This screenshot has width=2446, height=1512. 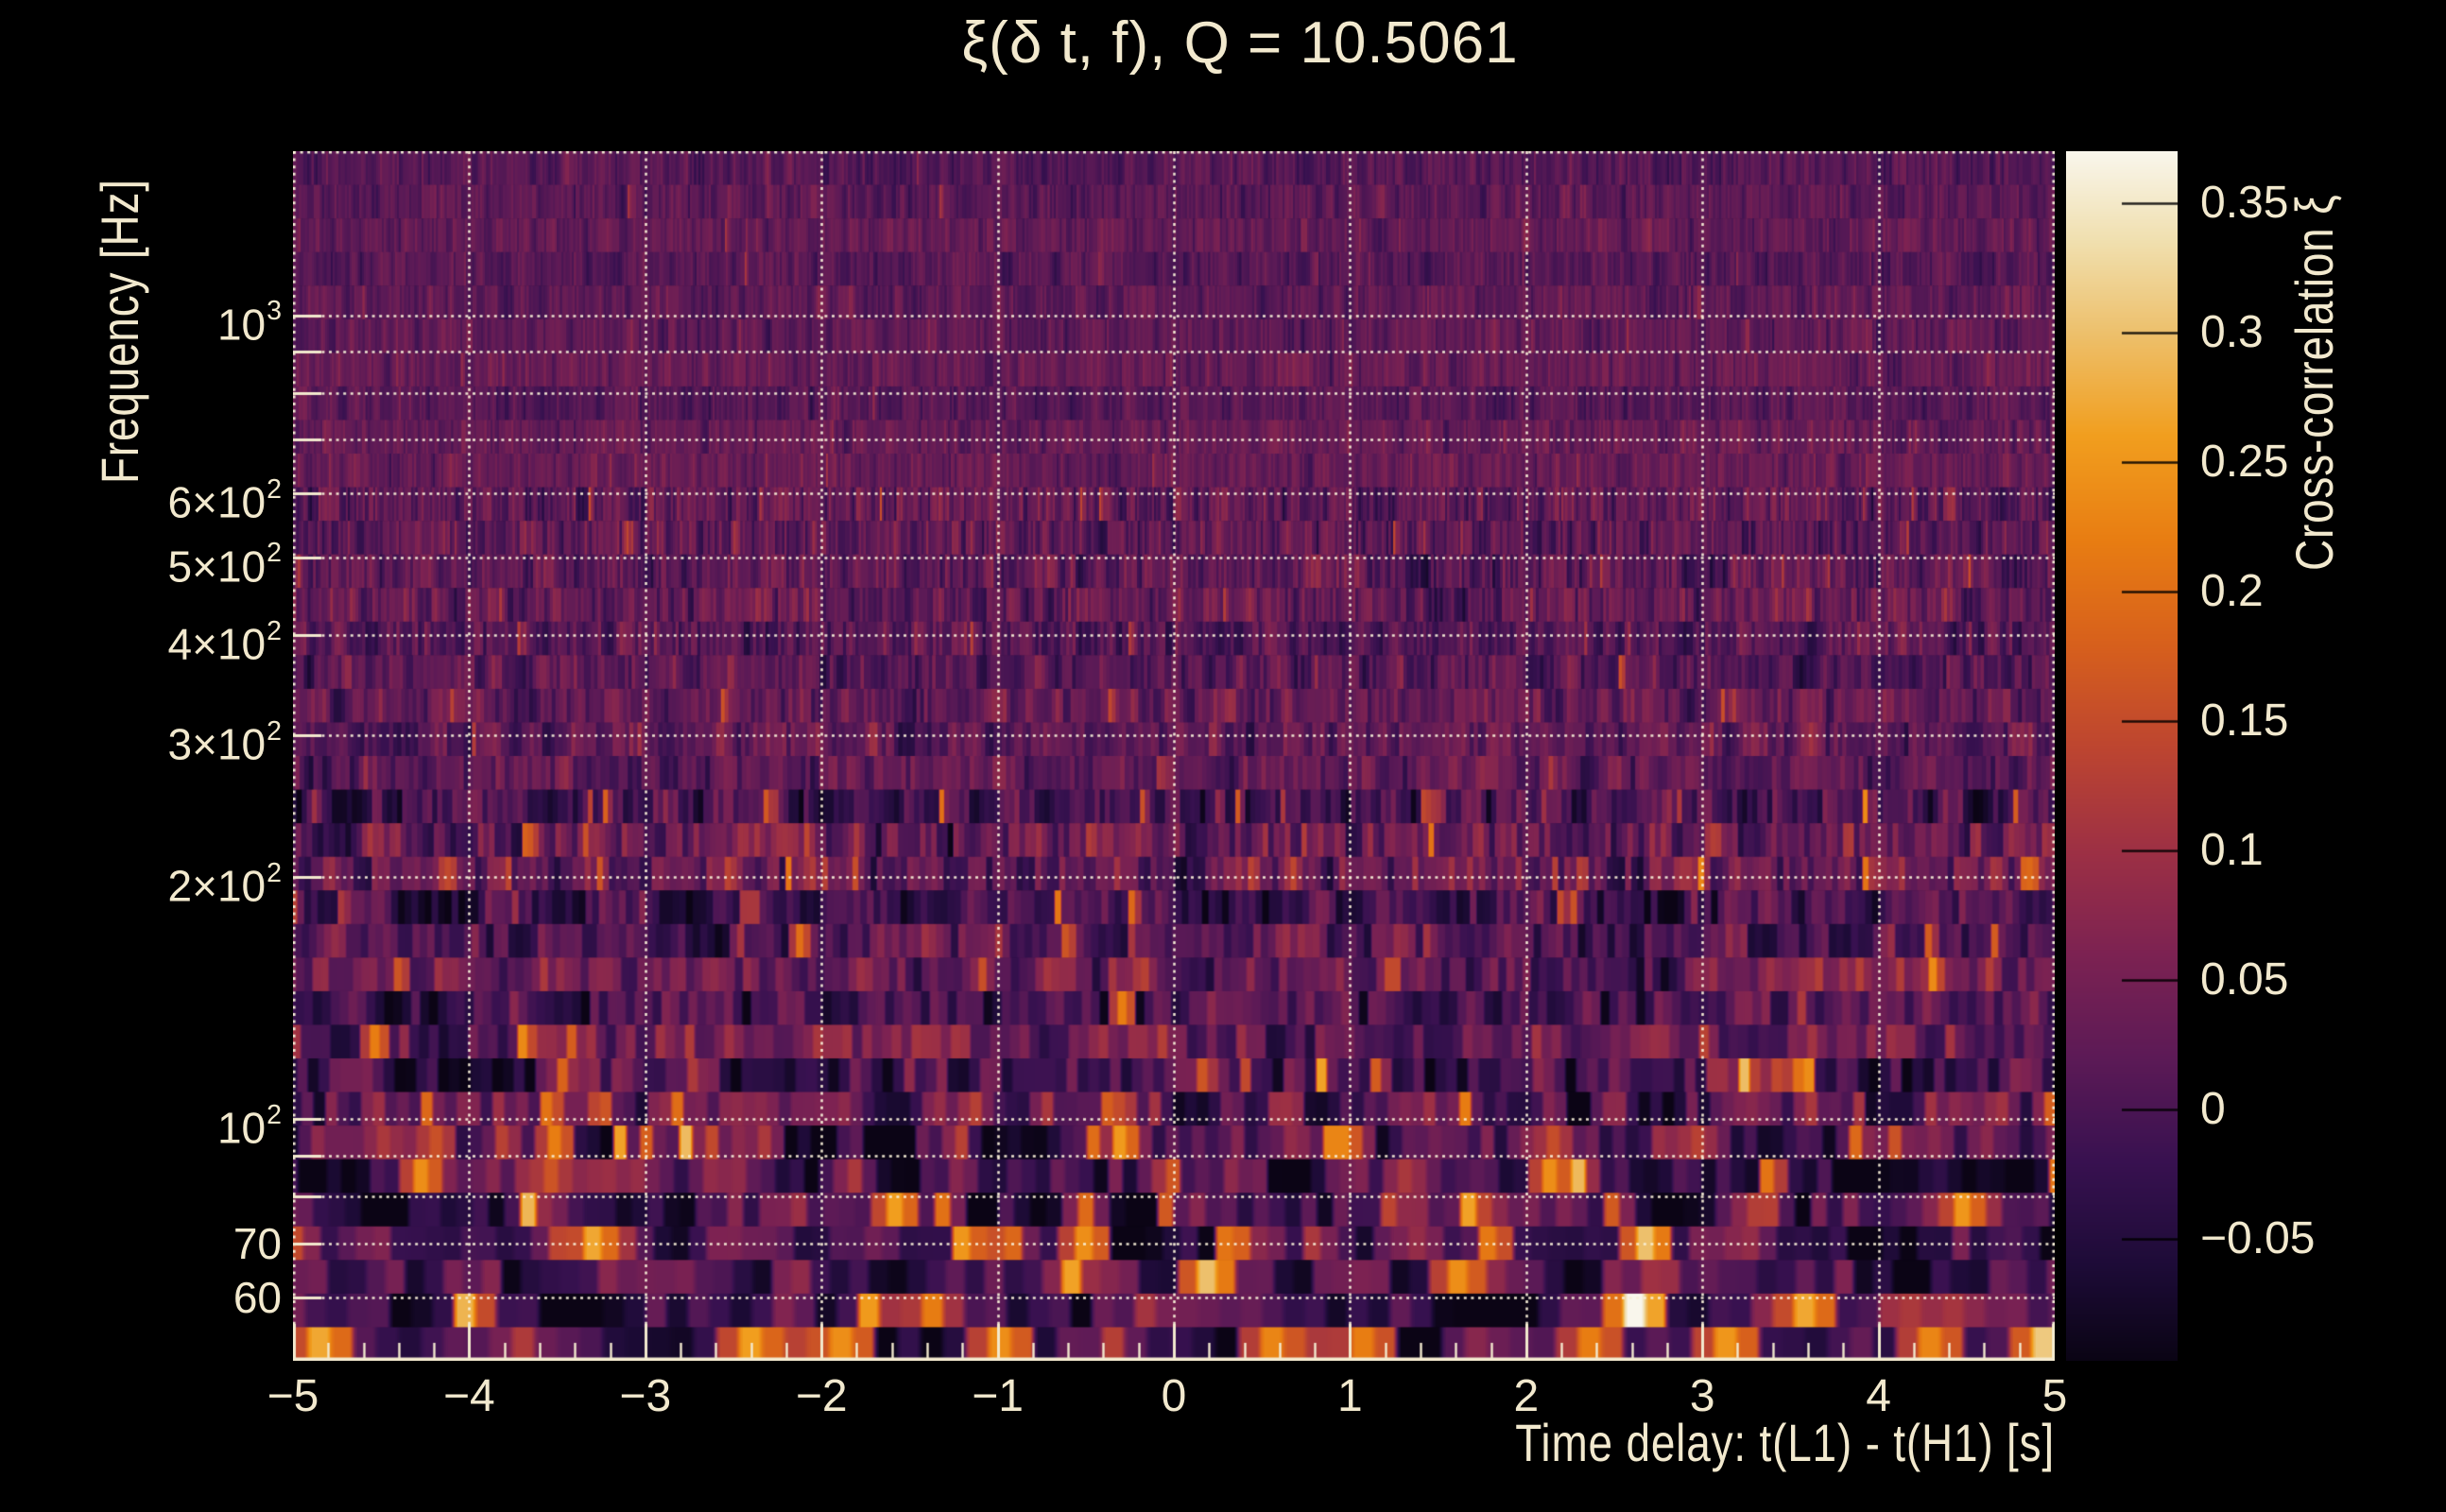 I want to click on y-tick-label-200: 2×10², so click(x=225, y=884).